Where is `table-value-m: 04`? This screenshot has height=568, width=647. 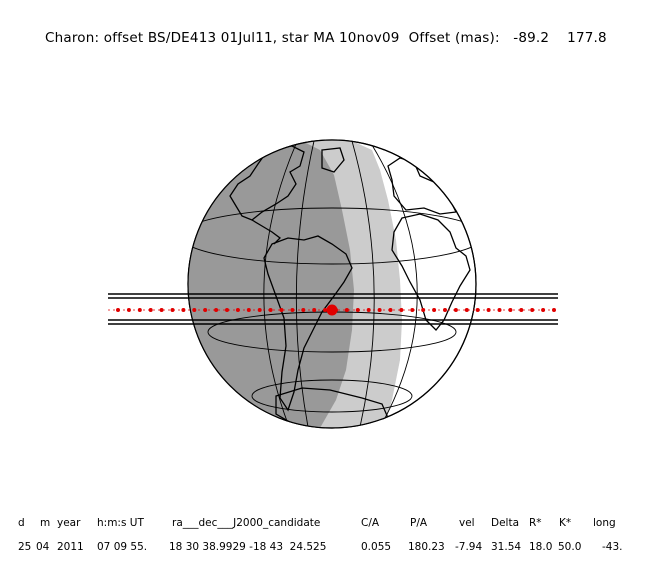 table-value-m: 04 is located at coordinates (43, 547).